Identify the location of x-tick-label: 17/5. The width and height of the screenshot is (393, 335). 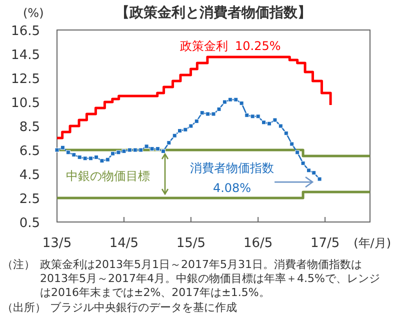
(325, 243).